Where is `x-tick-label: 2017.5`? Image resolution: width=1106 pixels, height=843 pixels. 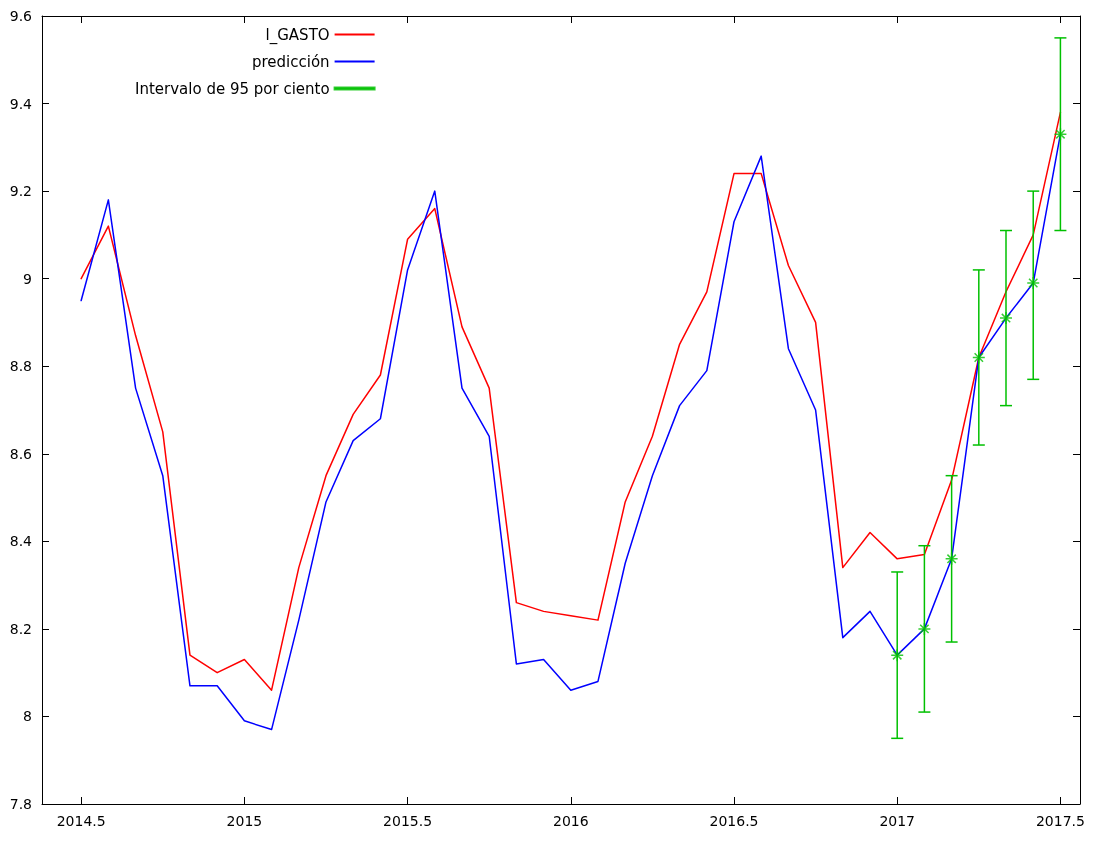 x-tick-label: 2017.5 is located at coordinates (1060, 821).